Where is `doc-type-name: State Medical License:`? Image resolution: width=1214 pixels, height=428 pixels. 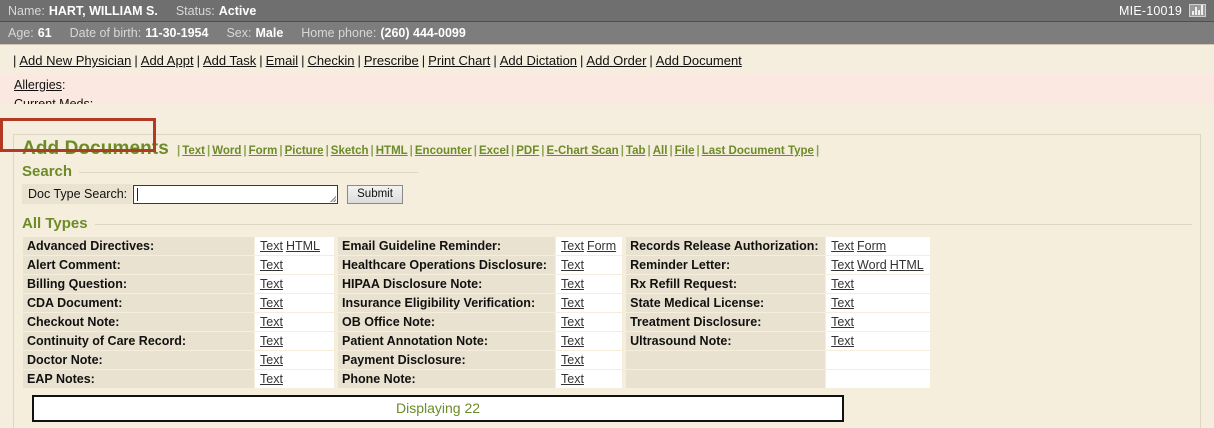 doc-type-name: State Medical License: is located at coordinates (726, 303).